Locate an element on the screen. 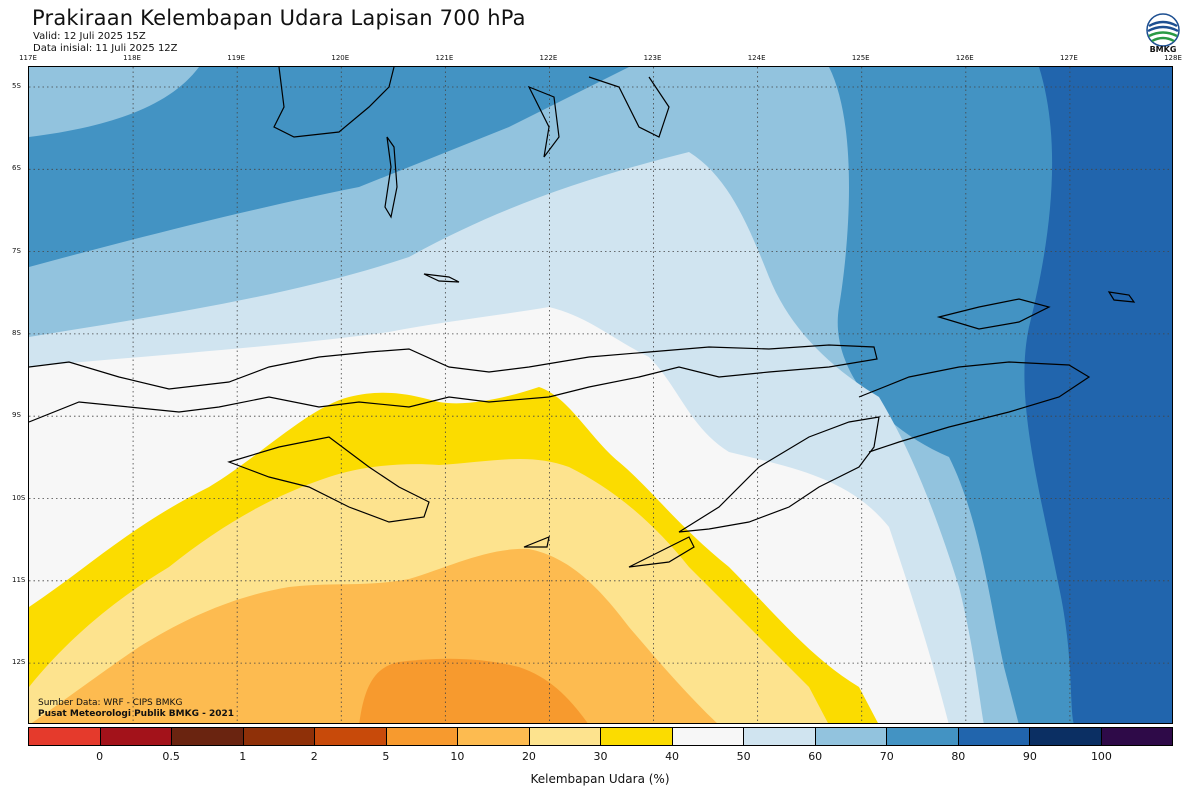 This screenshot has height=800, width=1200. coast-rote is located at coordinates (661, 552).